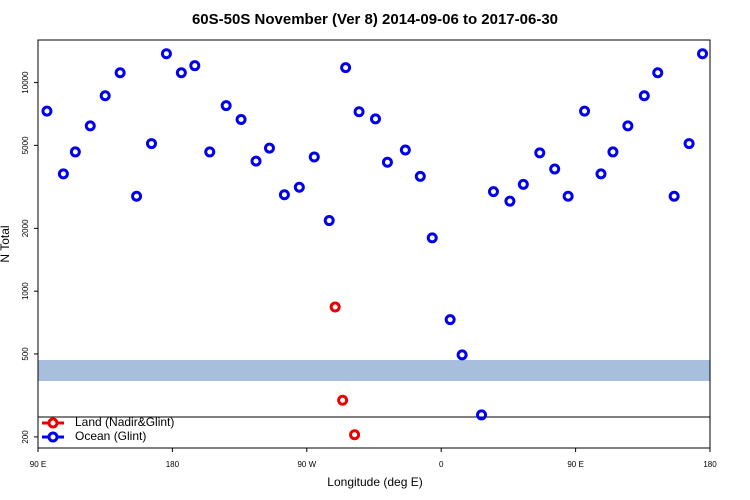 The image size is (750, 500). Describe the element at coordinates (306, 464) in the screenshot. I see `x-tick-label: 90 W` at that location.